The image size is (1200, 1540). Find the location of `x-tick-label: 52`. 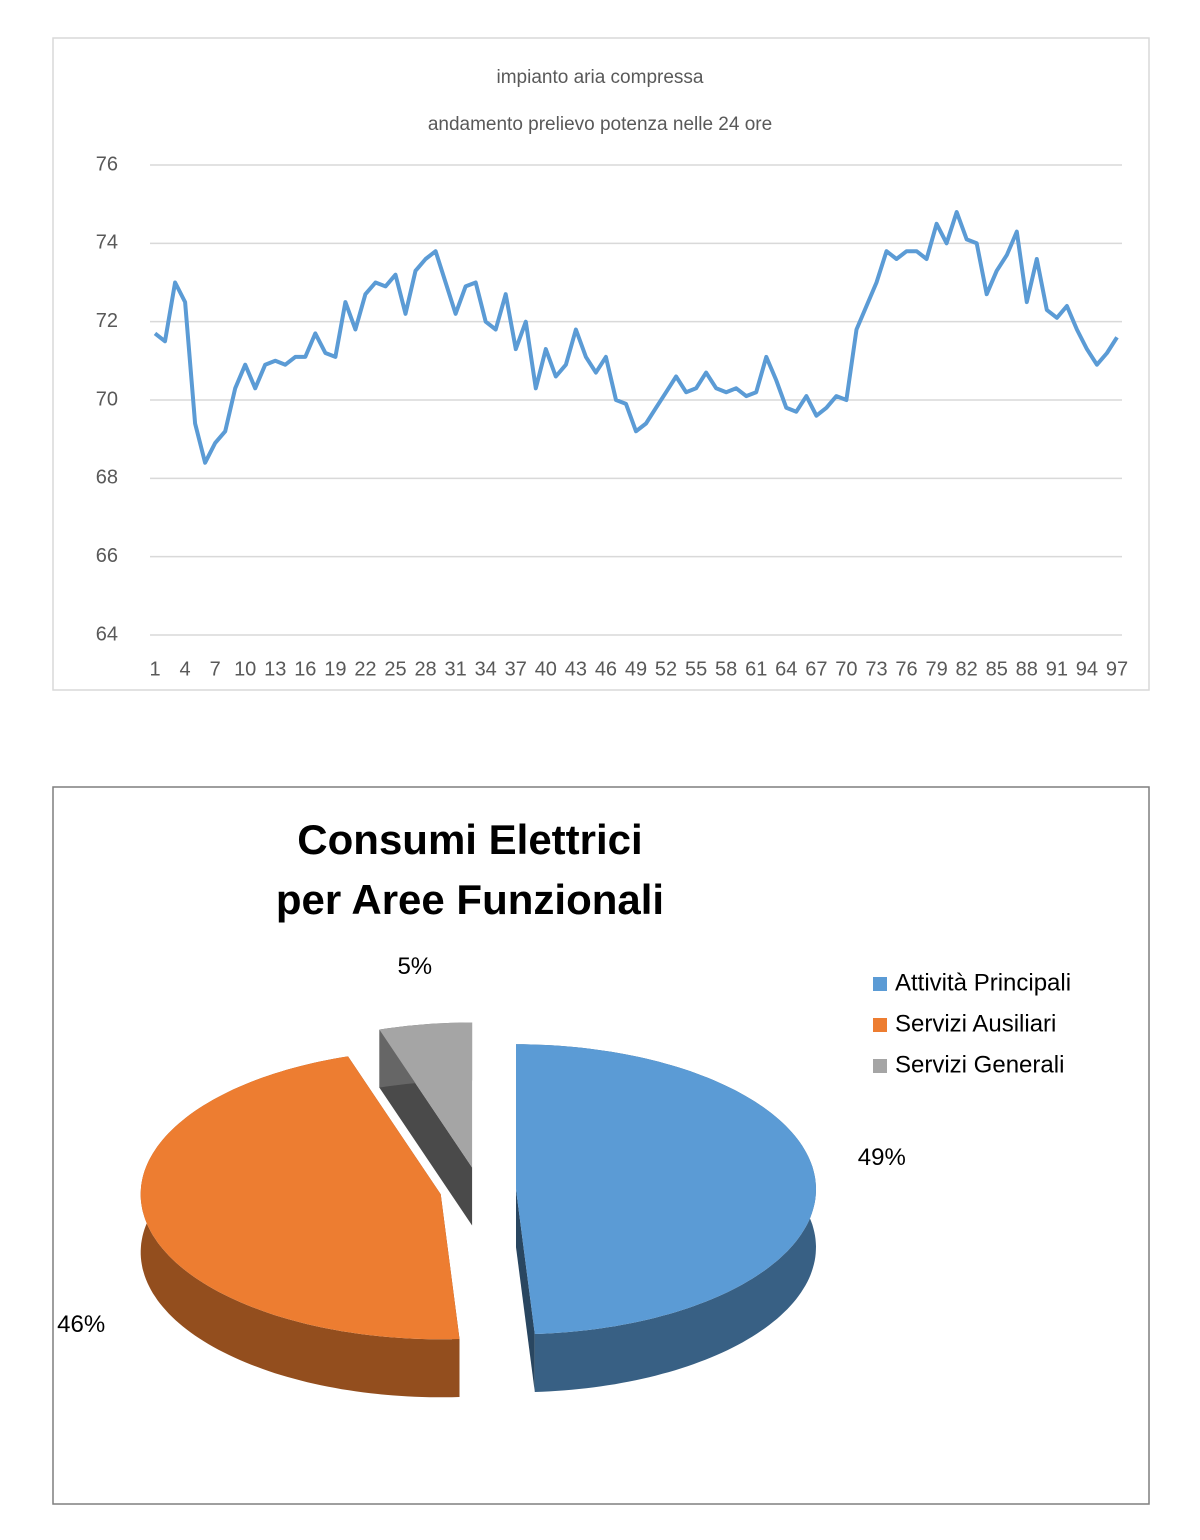

x-tick-label: 52 is located at coordinates (666, 669).